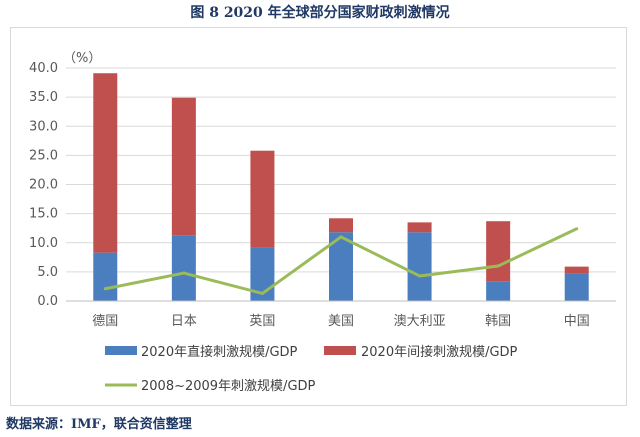 The height and width of the screenshot is (437, 640). I want to click on x-category-label: 美国, so click(341, 321).